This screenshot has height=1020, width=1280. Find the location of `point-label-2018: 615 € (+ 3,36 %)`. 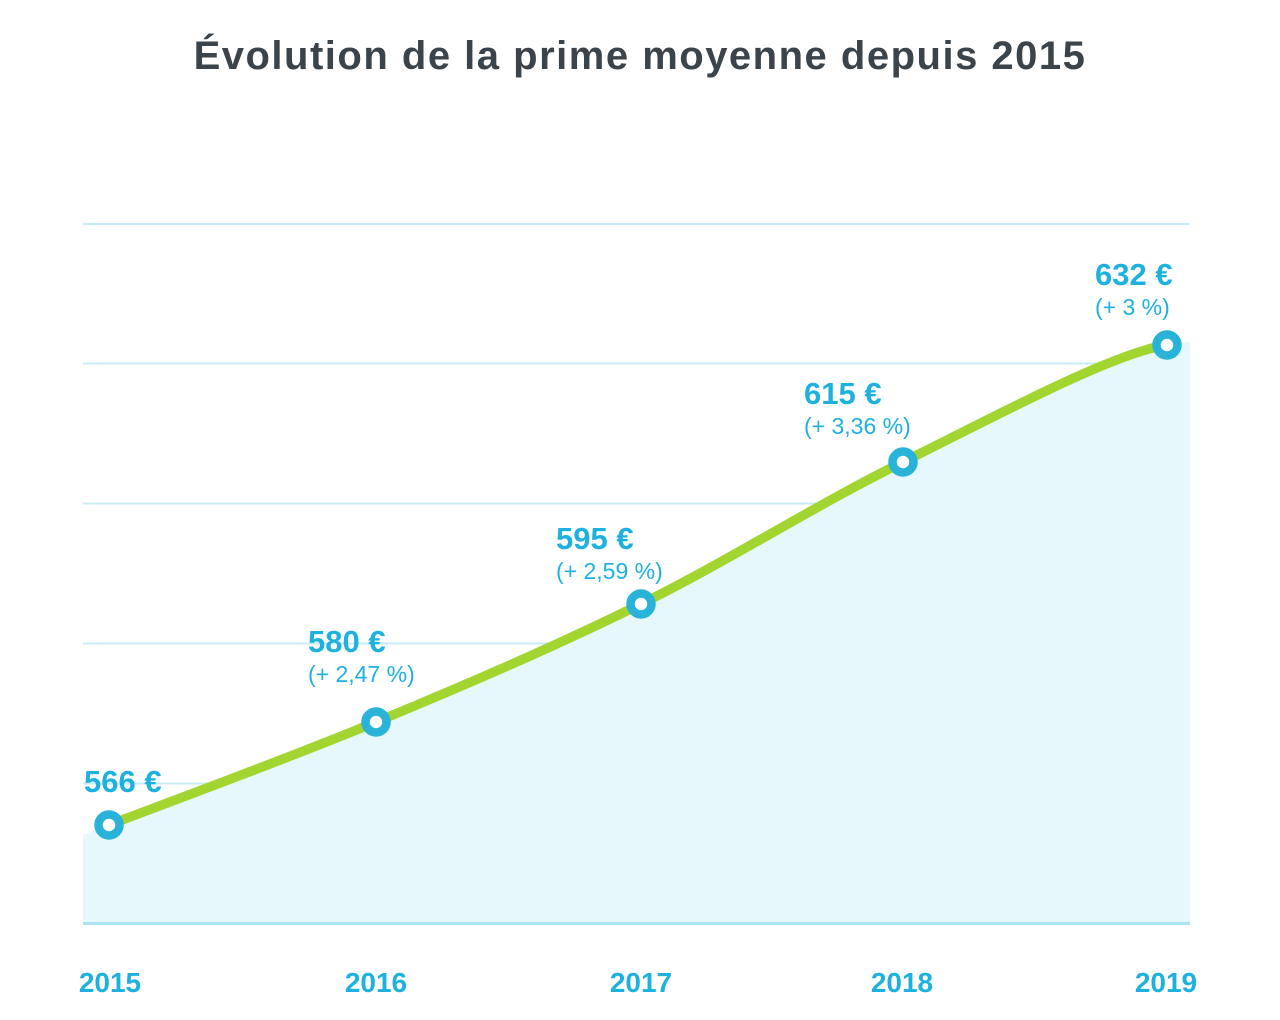

point-label-2018: 615 € (+ 3,36 %) is located at coordinates (857, 408).